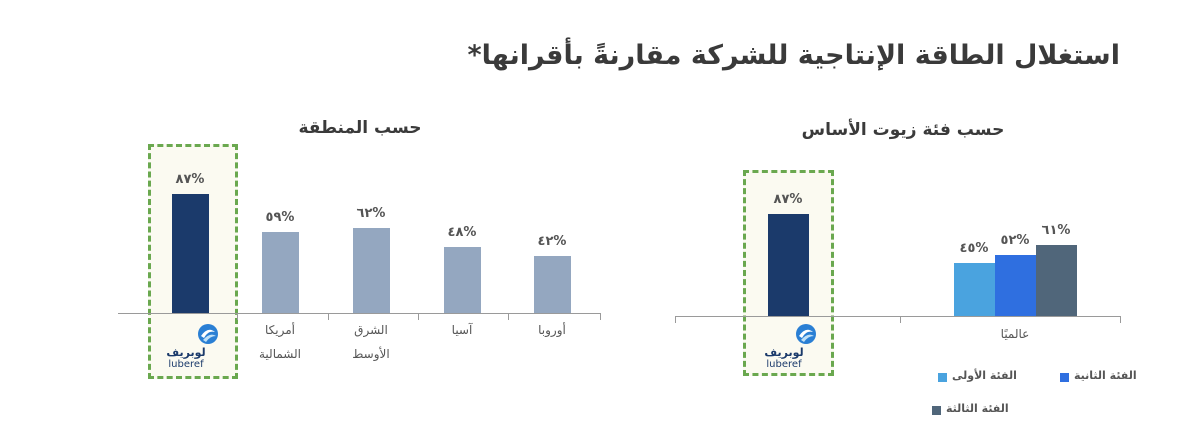 The image size is (1179, 439). I want to click on chart-title: حسب فئة زيوت الأساس, so click(903, 130).